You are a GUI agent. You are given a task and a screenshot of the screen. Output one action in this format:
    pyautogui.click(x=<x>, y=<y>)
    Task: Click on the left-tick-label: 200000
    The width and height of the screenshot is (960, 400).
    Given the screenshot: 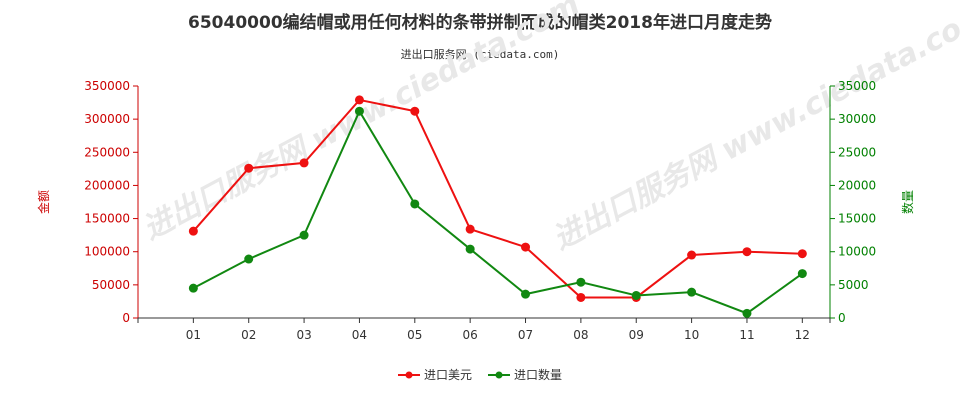 What is the action you would take?
    pyautogui.click(x=107, y=185)
    